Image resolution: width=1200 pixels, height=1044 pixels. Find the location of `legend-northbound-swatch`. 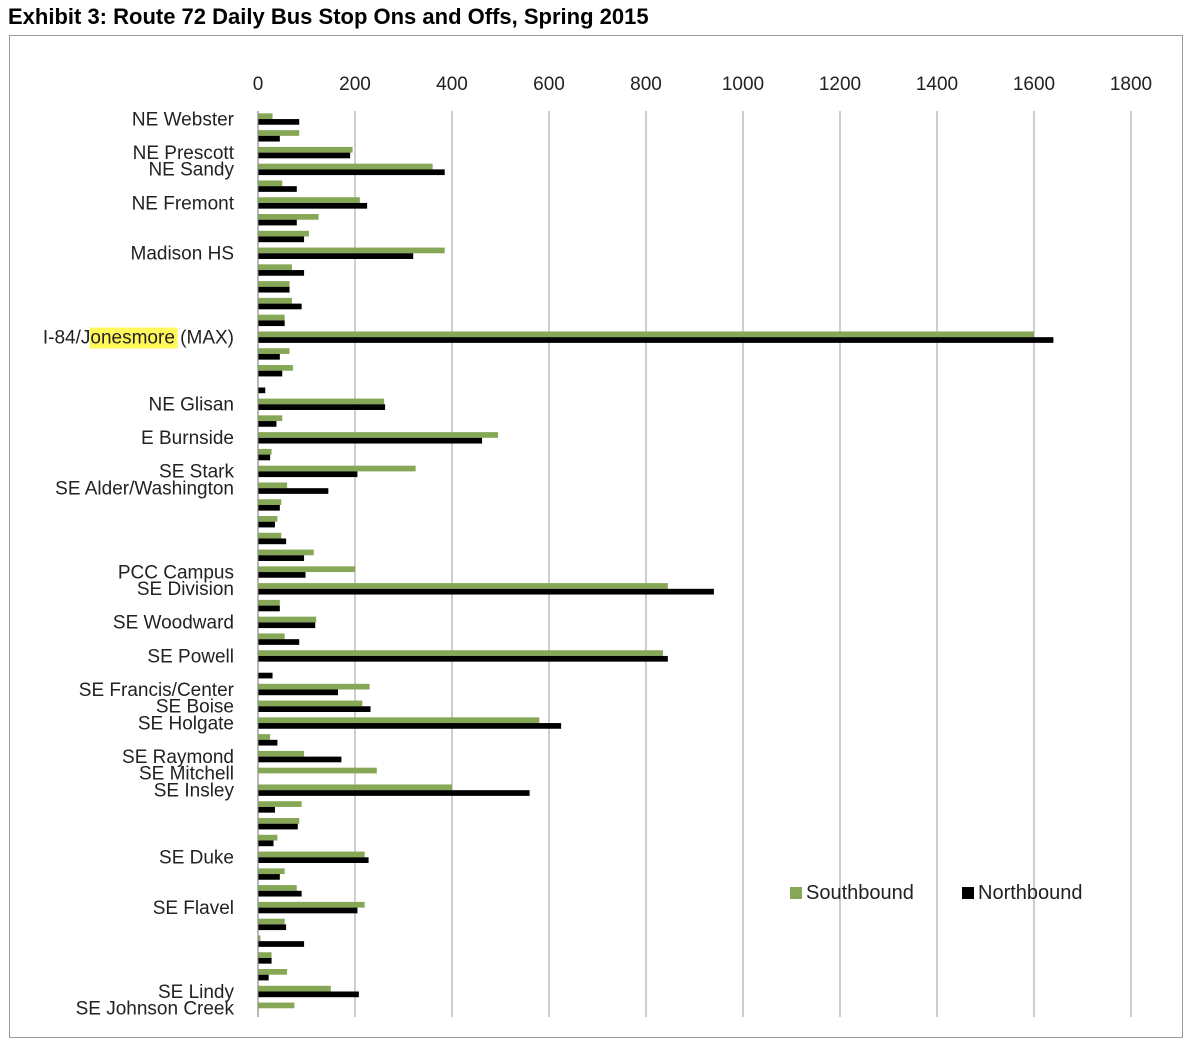

legend-northbound-swatch is located at coordinates (968, 893).